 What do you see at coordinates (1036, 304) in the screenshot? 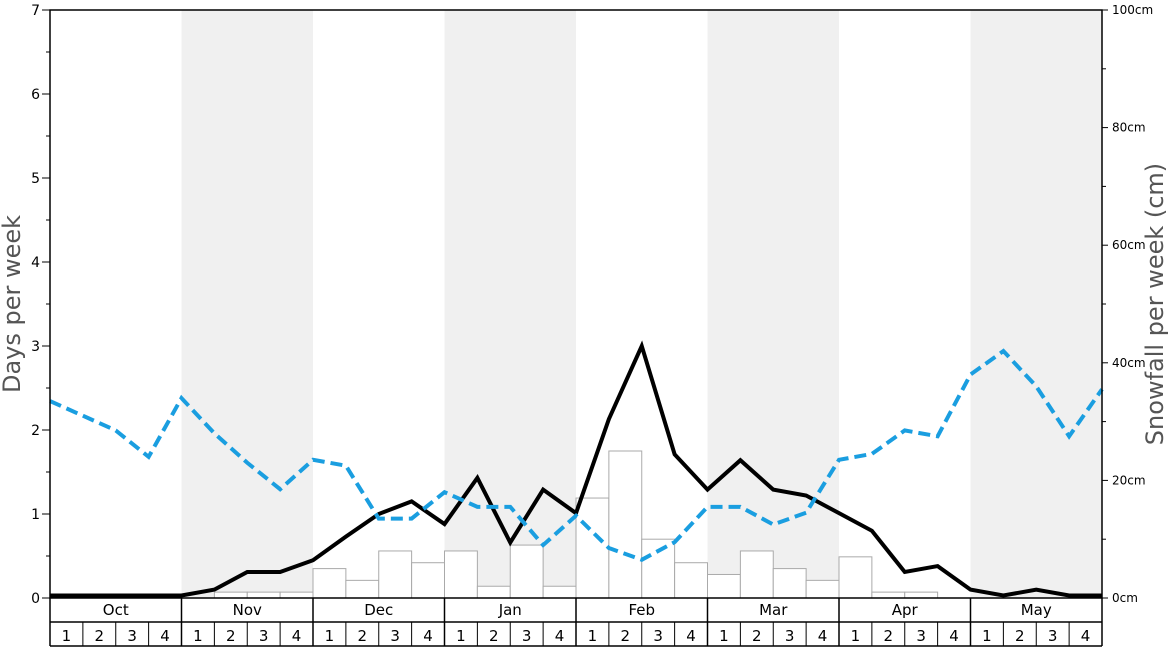
I see `month-band-may` at bounding box center [1036, 304].